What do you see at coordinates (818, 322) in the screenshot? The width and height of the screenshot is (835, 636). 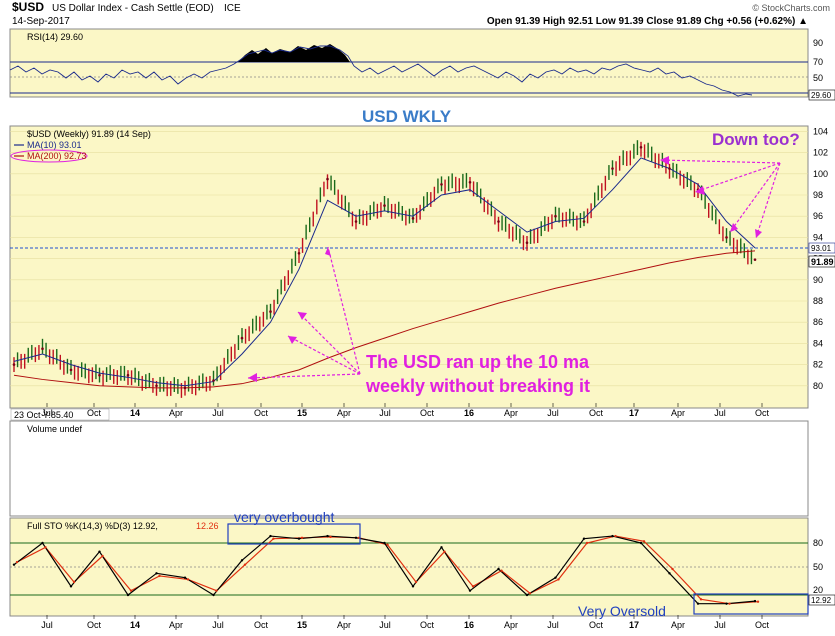 I see `price-tick: 86` at bounding box center [818, 322].